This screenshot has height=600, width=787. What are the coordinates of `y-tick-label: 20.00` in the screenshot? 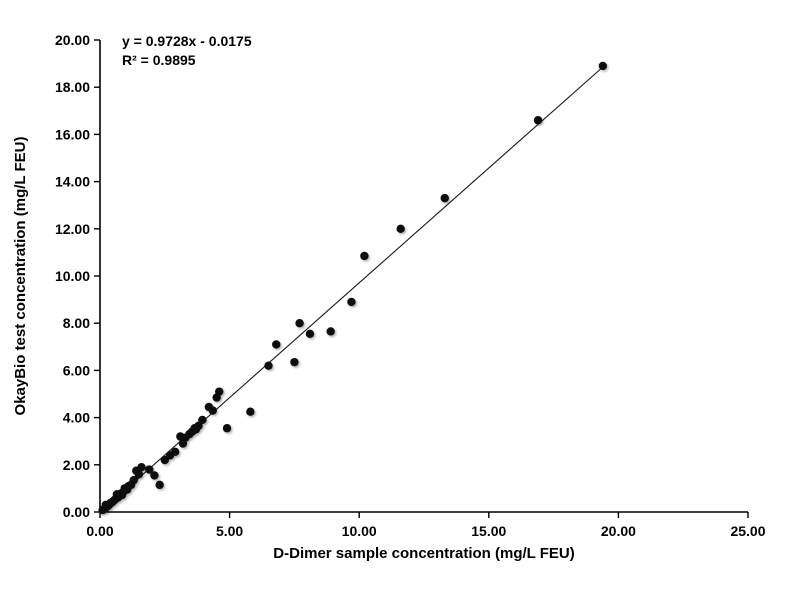 It's located at (72, 40).